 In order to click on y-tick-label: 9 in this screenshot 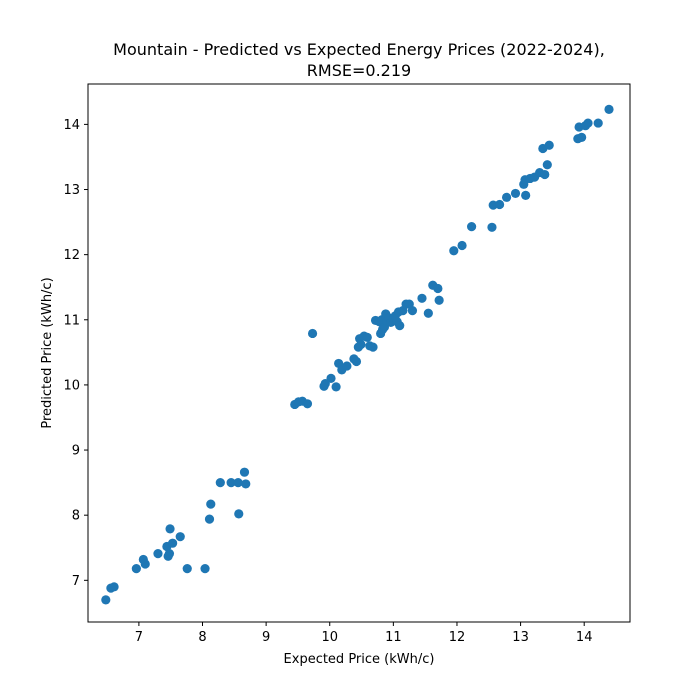, I will do `click(76, 451)`.